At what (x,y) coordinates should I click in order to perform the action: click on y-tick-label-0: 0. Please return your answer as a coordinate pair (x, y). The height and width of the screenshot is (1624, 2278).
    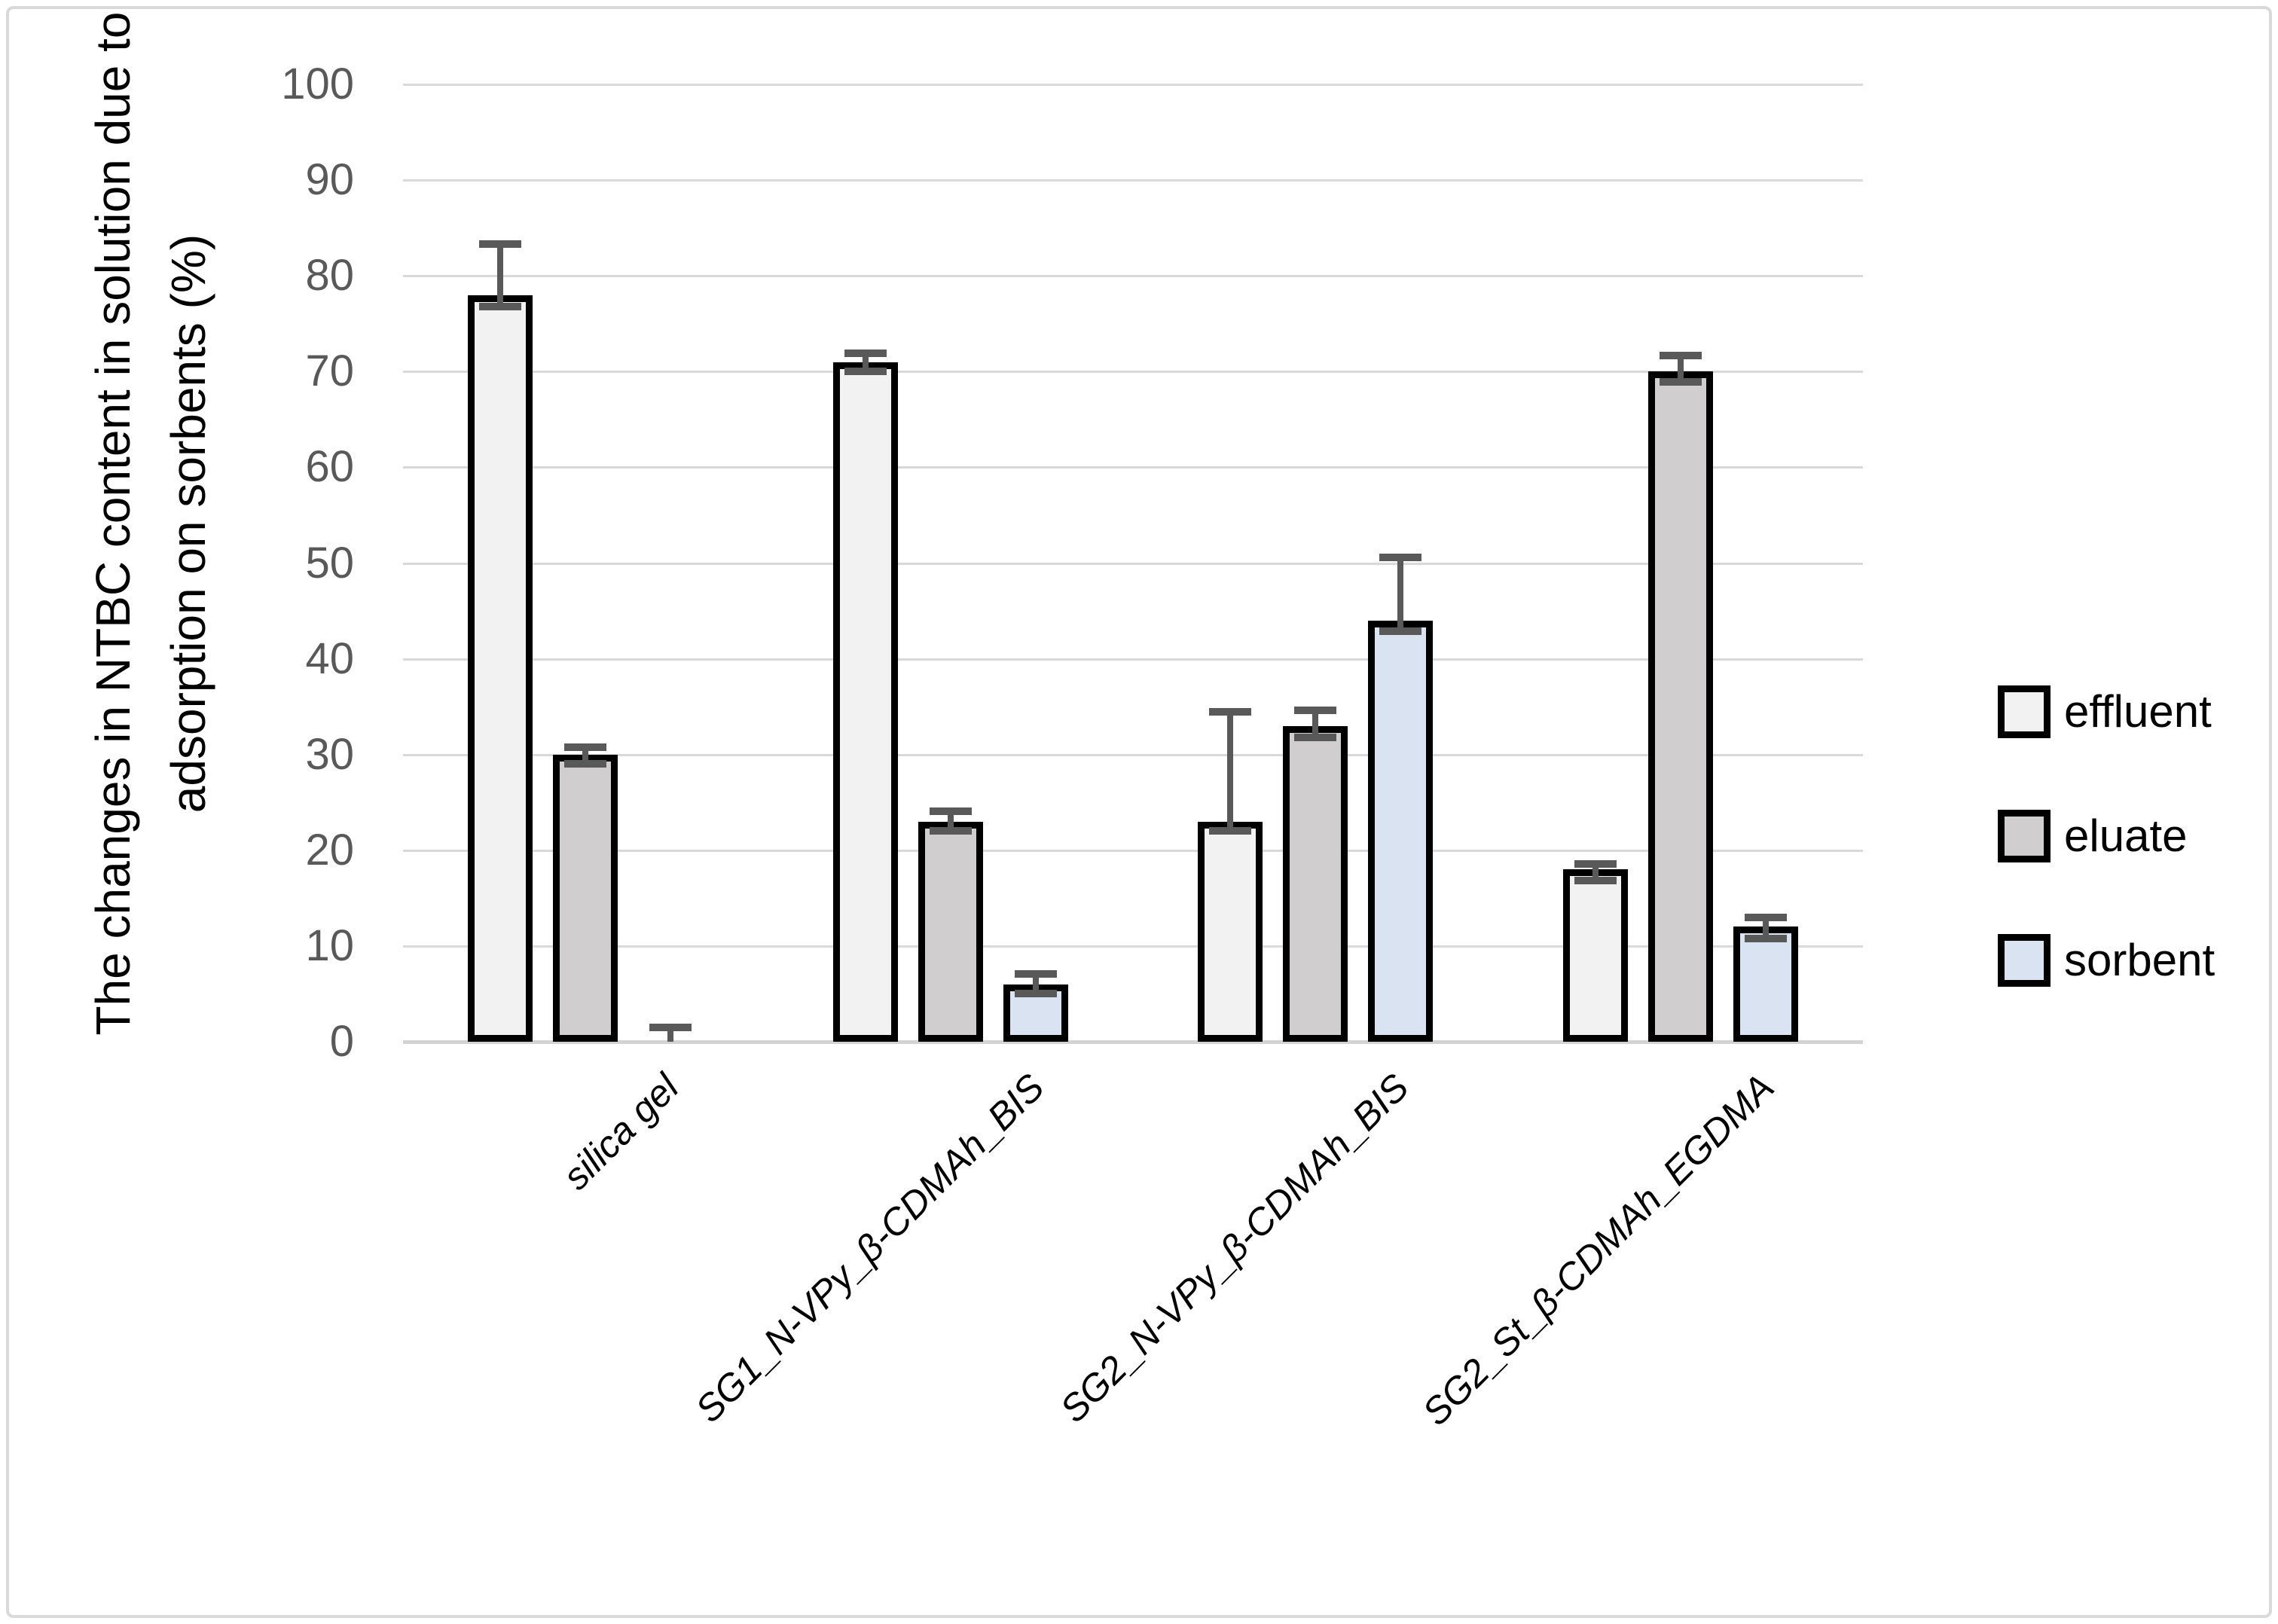
    Looking at the image, I should click on (341, 1042).